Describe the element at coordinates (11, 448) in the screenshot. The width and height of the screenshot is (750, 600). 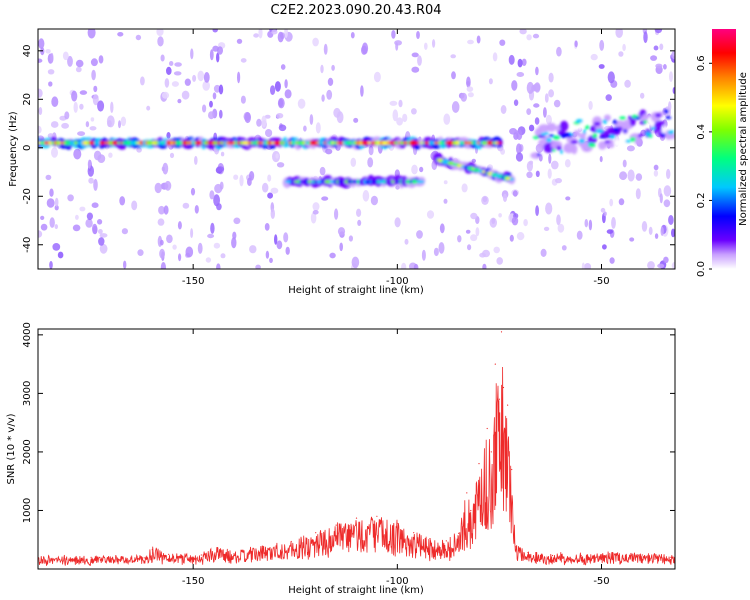
I see `snr-y-axis-label: SNR (10 * v/v)` at that location.